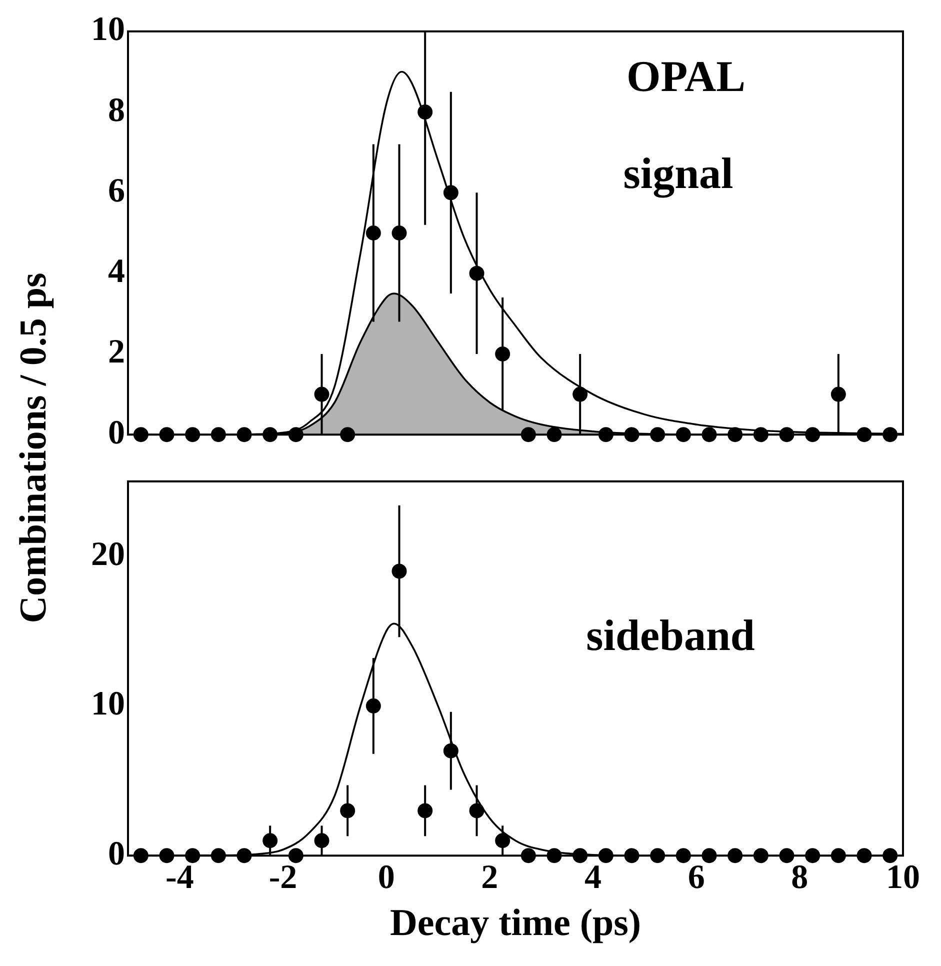 The width and height of the screenshot is (941, 966). I want to click on x-tick-label: 0, so click(386, 877).